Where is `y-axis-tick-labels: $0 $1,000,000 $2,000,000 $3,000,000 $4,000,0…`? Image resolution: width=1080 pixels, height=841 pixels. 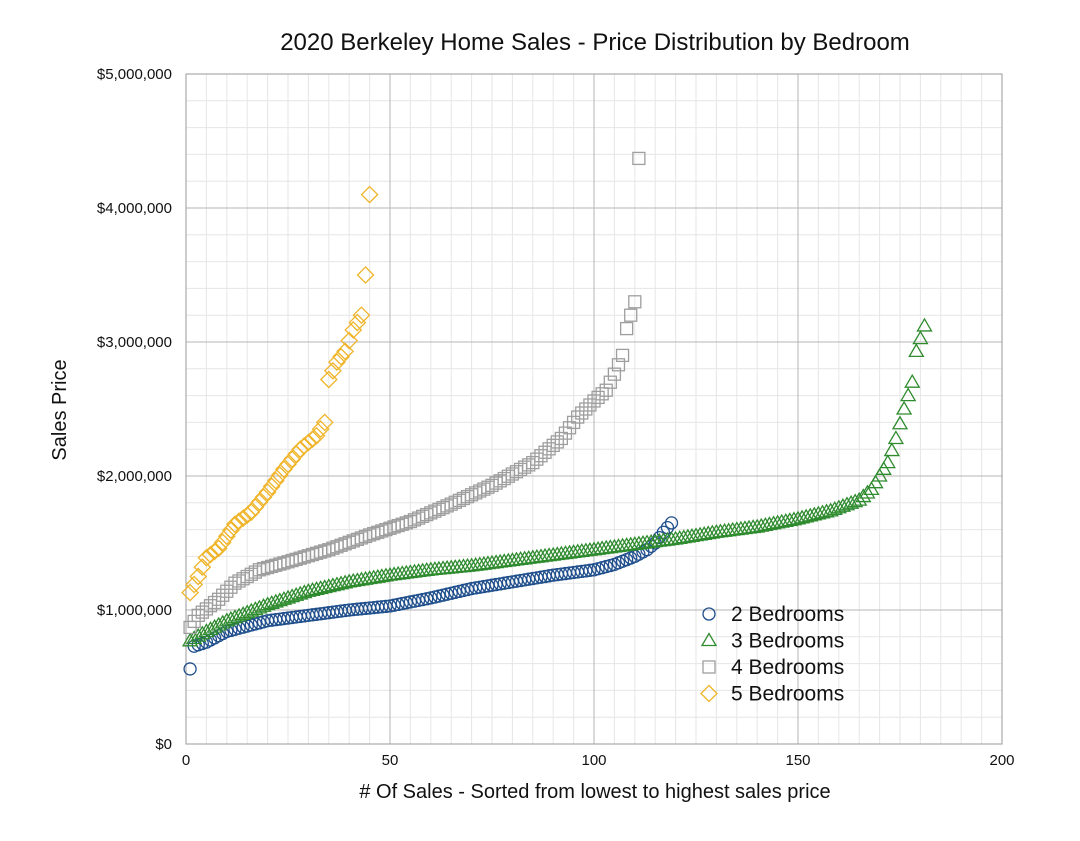 y-axis-tick-labels: $0 $1,000,000 $2,000,000 $3,000,000 $4,000,0… is located at coordinates (134, 409).